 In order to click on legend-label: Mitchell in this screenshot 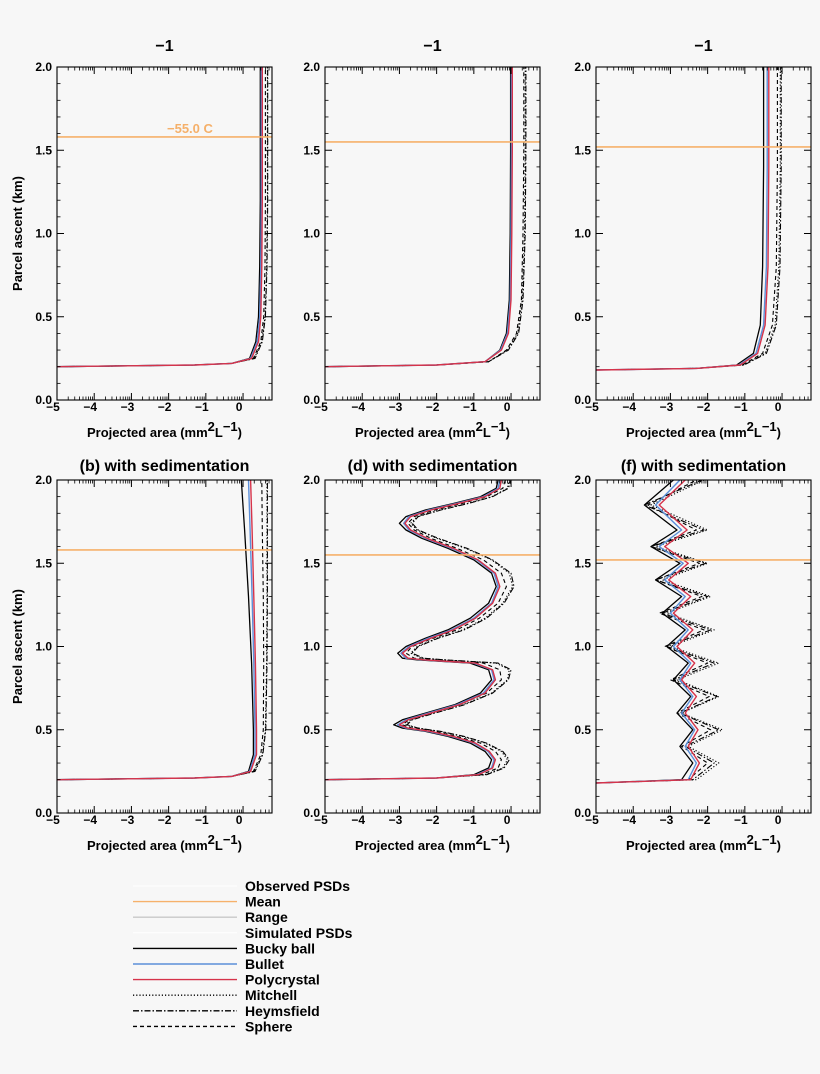, I will do `click(271, 995)`.